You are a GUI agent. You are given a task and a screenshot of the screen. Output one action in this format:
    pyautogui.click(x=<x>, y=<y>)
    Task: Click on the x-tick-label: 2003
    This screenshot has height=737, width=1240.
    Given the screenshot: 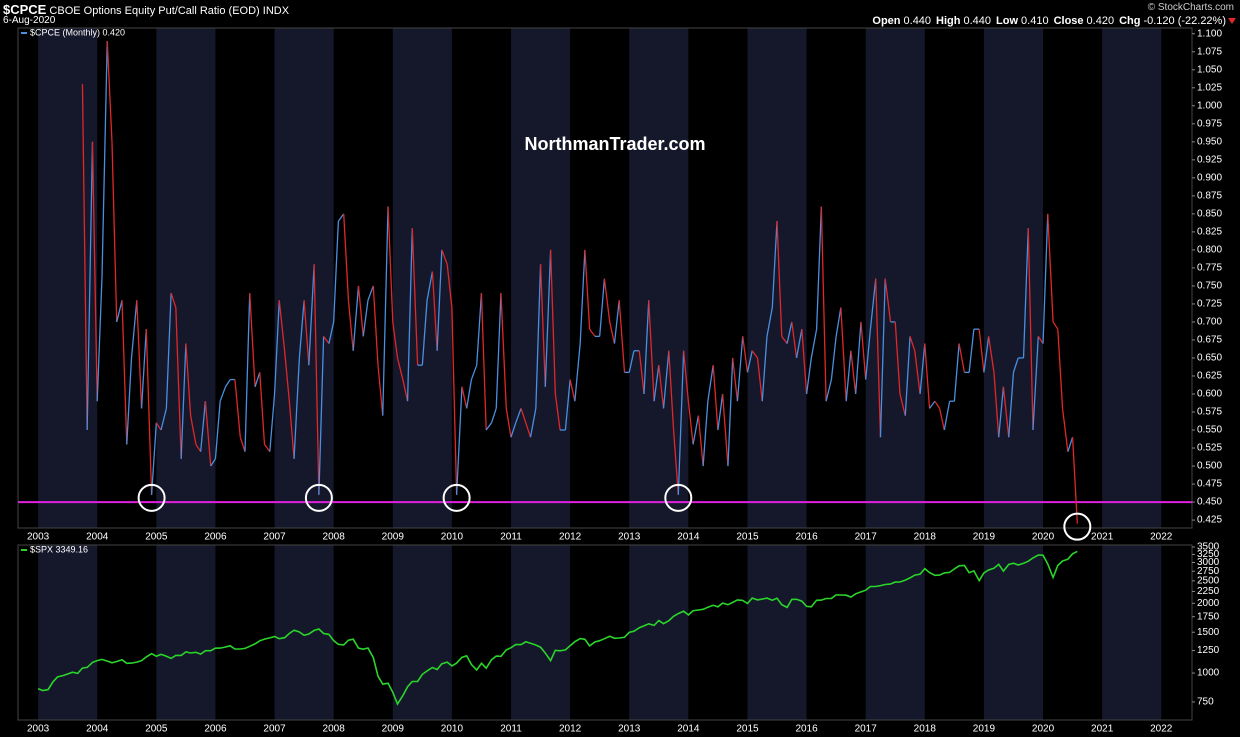 What is the action you would take?
    pyautogui.click(x=38, y=537)
    